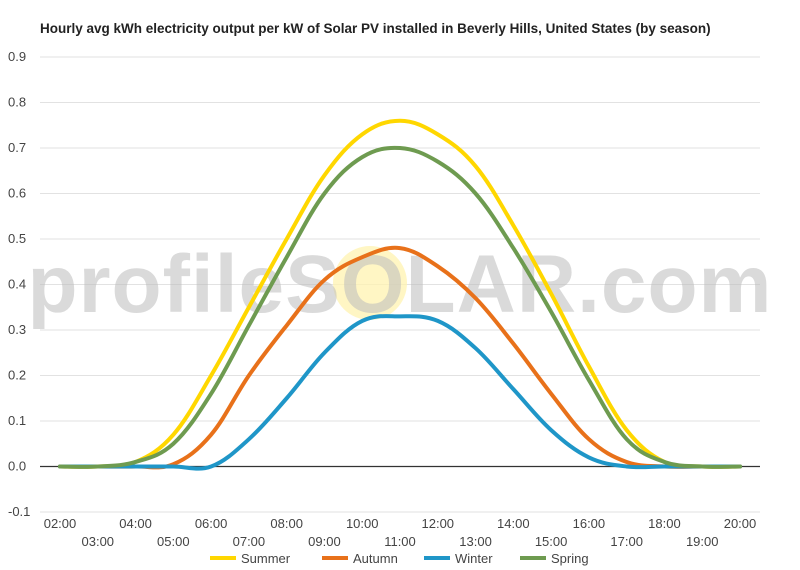  Describe the element at coordinates (249, 541) in the screenshot. I see `x-tick-label: 07:00` at that location.